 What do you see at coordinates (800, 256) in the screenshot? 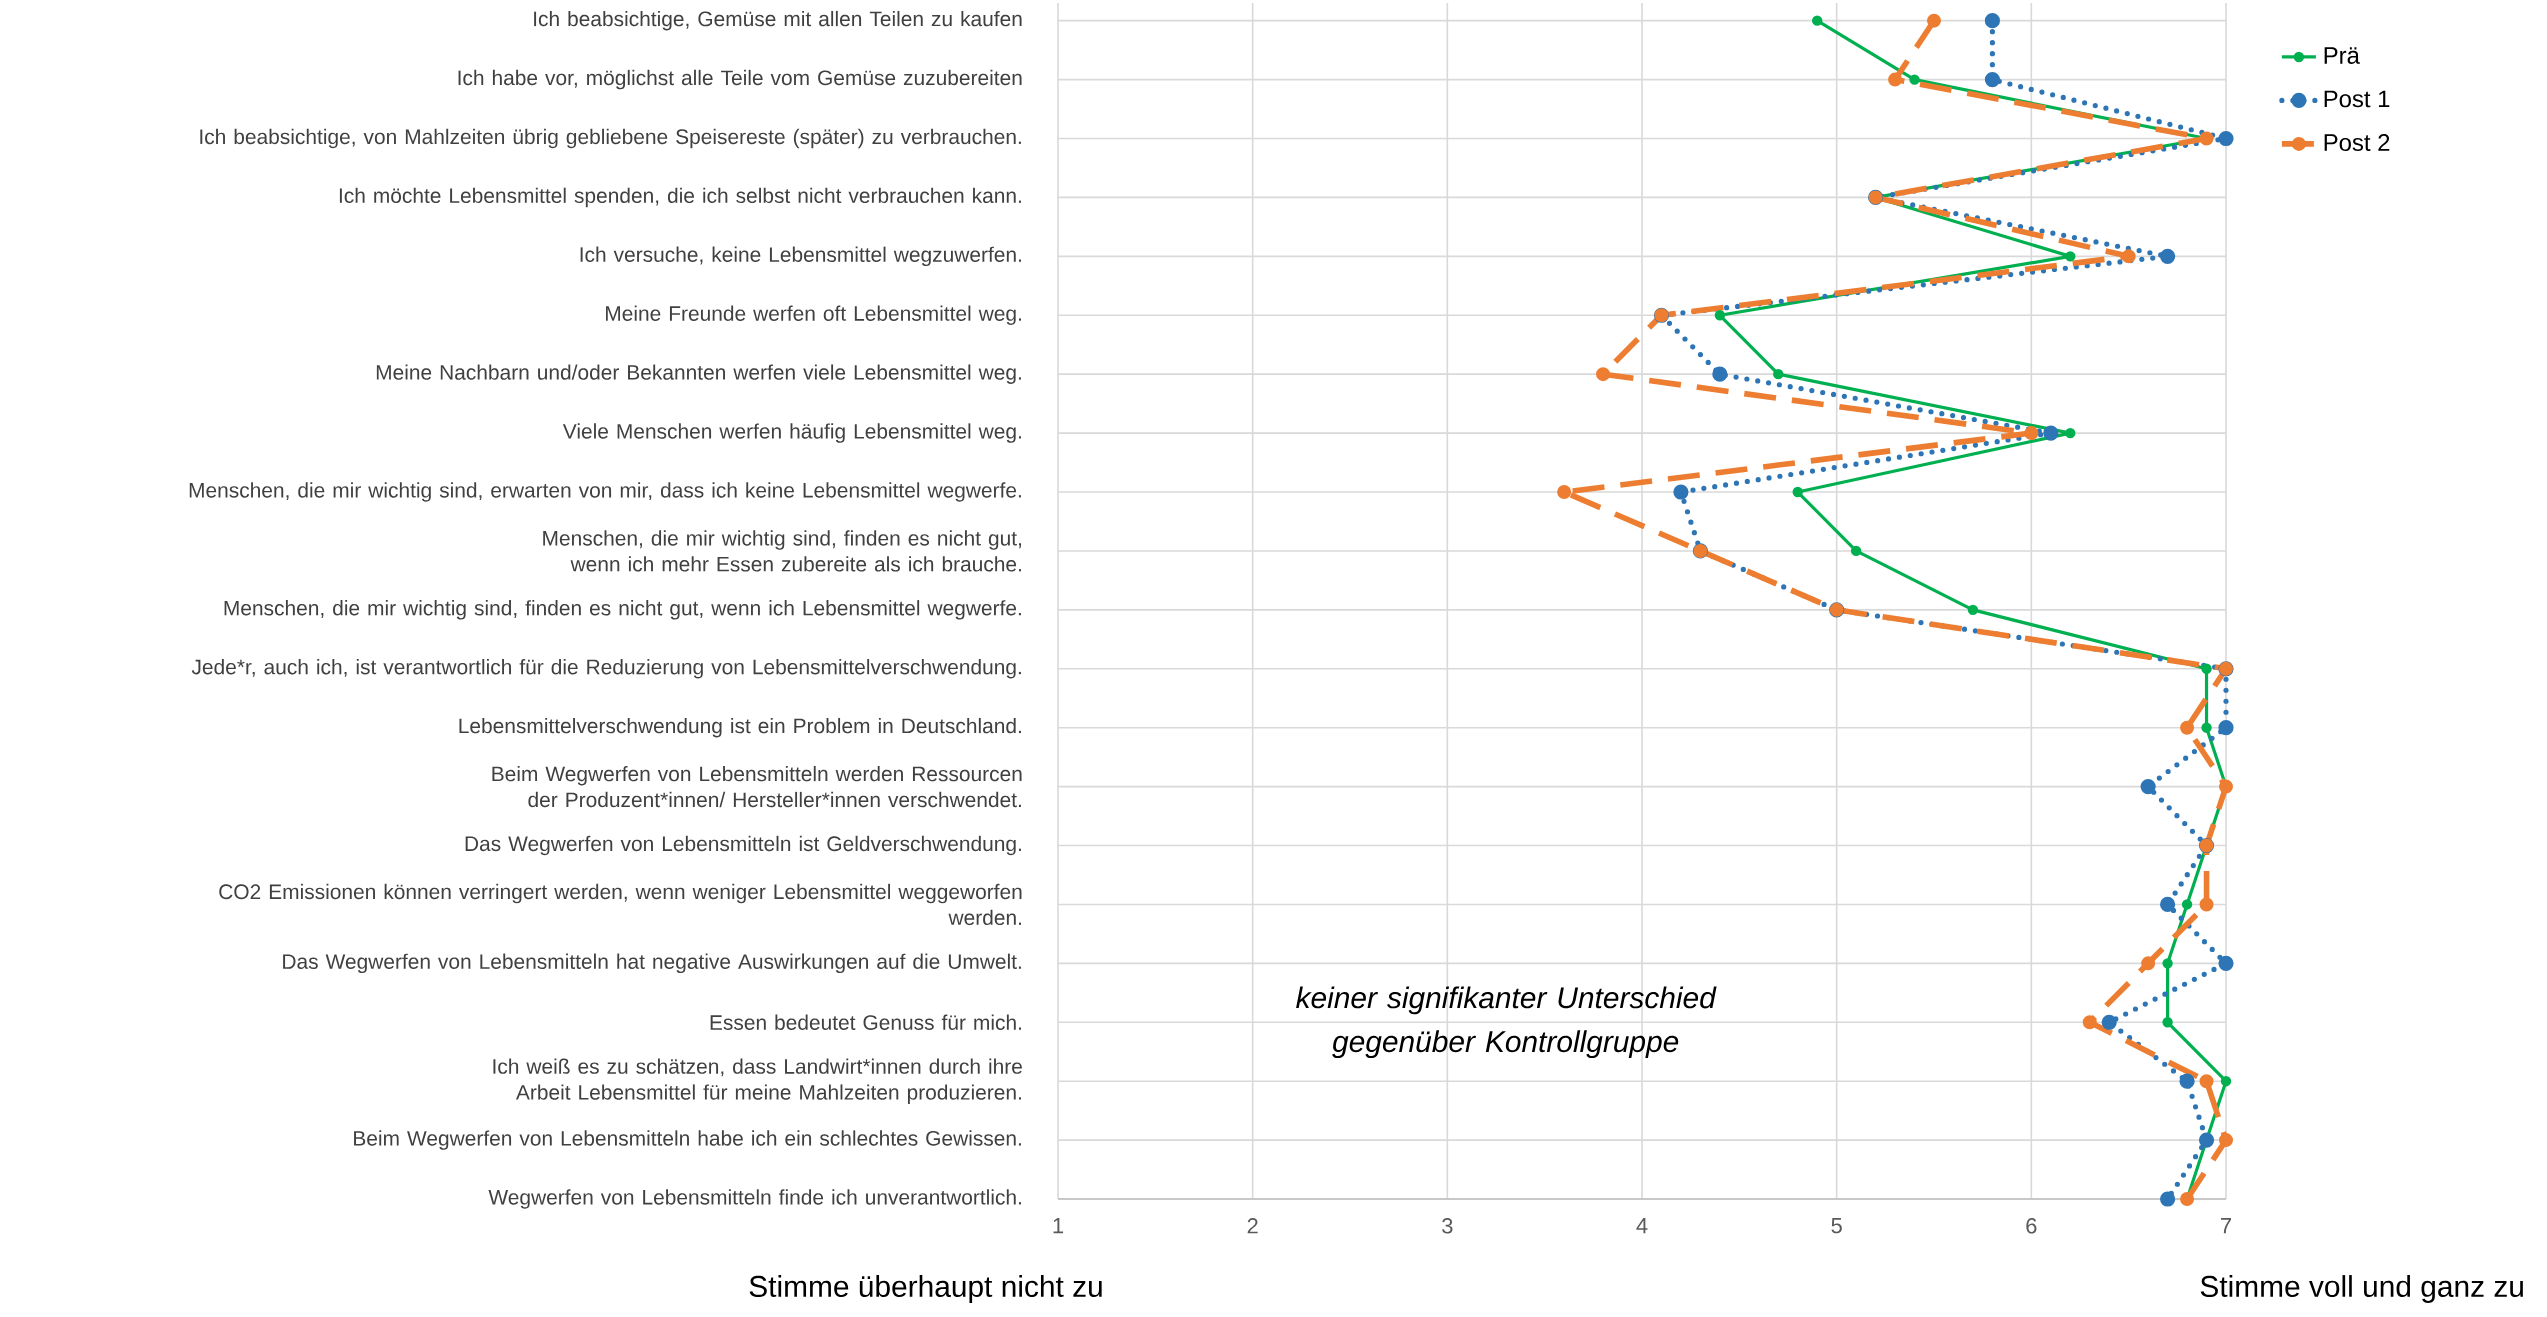
I see `y-tick-label: Ich versuche, keine Lebensmittel wegzuwerfen.` at bounding box center [800, 256].